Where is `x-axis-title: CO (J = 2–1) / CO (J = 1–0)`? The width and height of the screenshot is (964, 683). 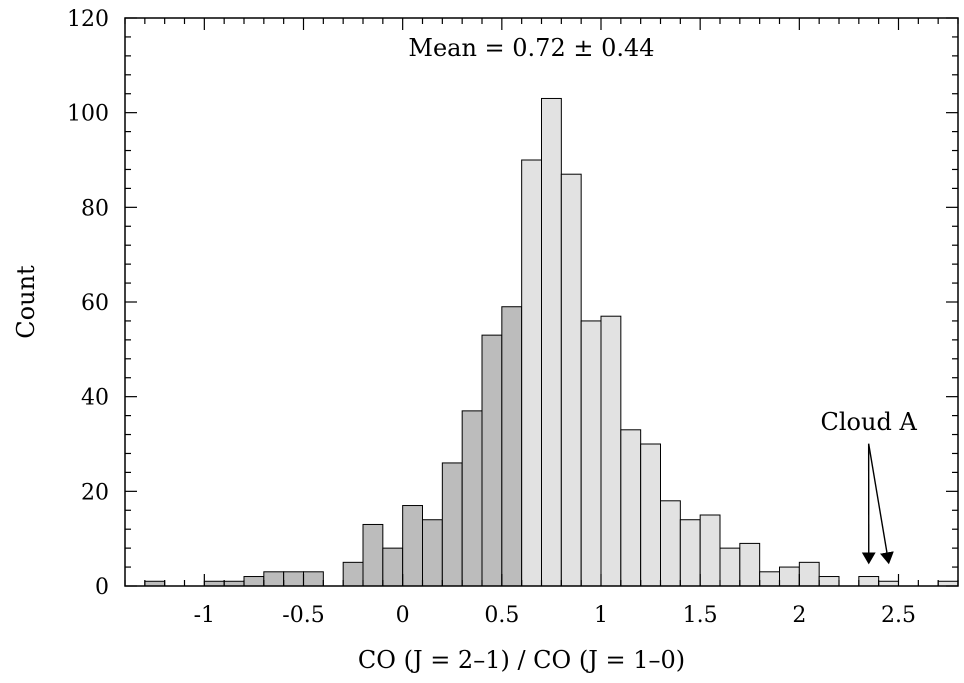
x-axis-title: CO (J = 2–1) / CO (J = 1–0) is located at coordinates (521, 660).